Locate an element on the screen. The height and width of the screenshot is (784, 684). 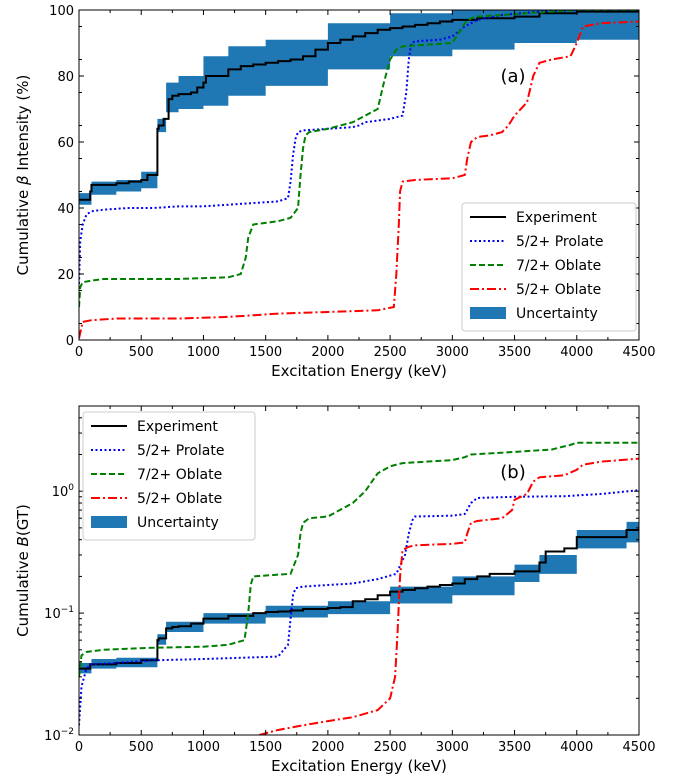
y-tick-label: 80 is located at coordinates (65, 77).